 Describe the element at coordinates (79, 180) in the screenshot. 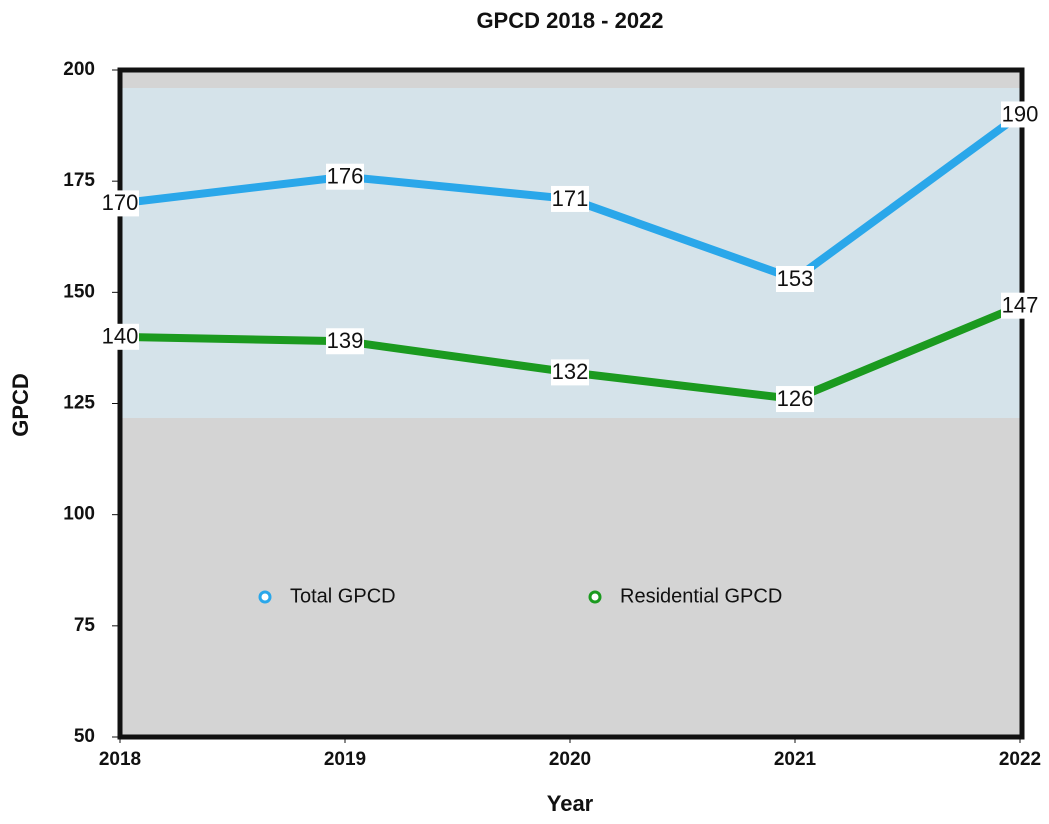

I see `y-tick-label: 175` at that location.